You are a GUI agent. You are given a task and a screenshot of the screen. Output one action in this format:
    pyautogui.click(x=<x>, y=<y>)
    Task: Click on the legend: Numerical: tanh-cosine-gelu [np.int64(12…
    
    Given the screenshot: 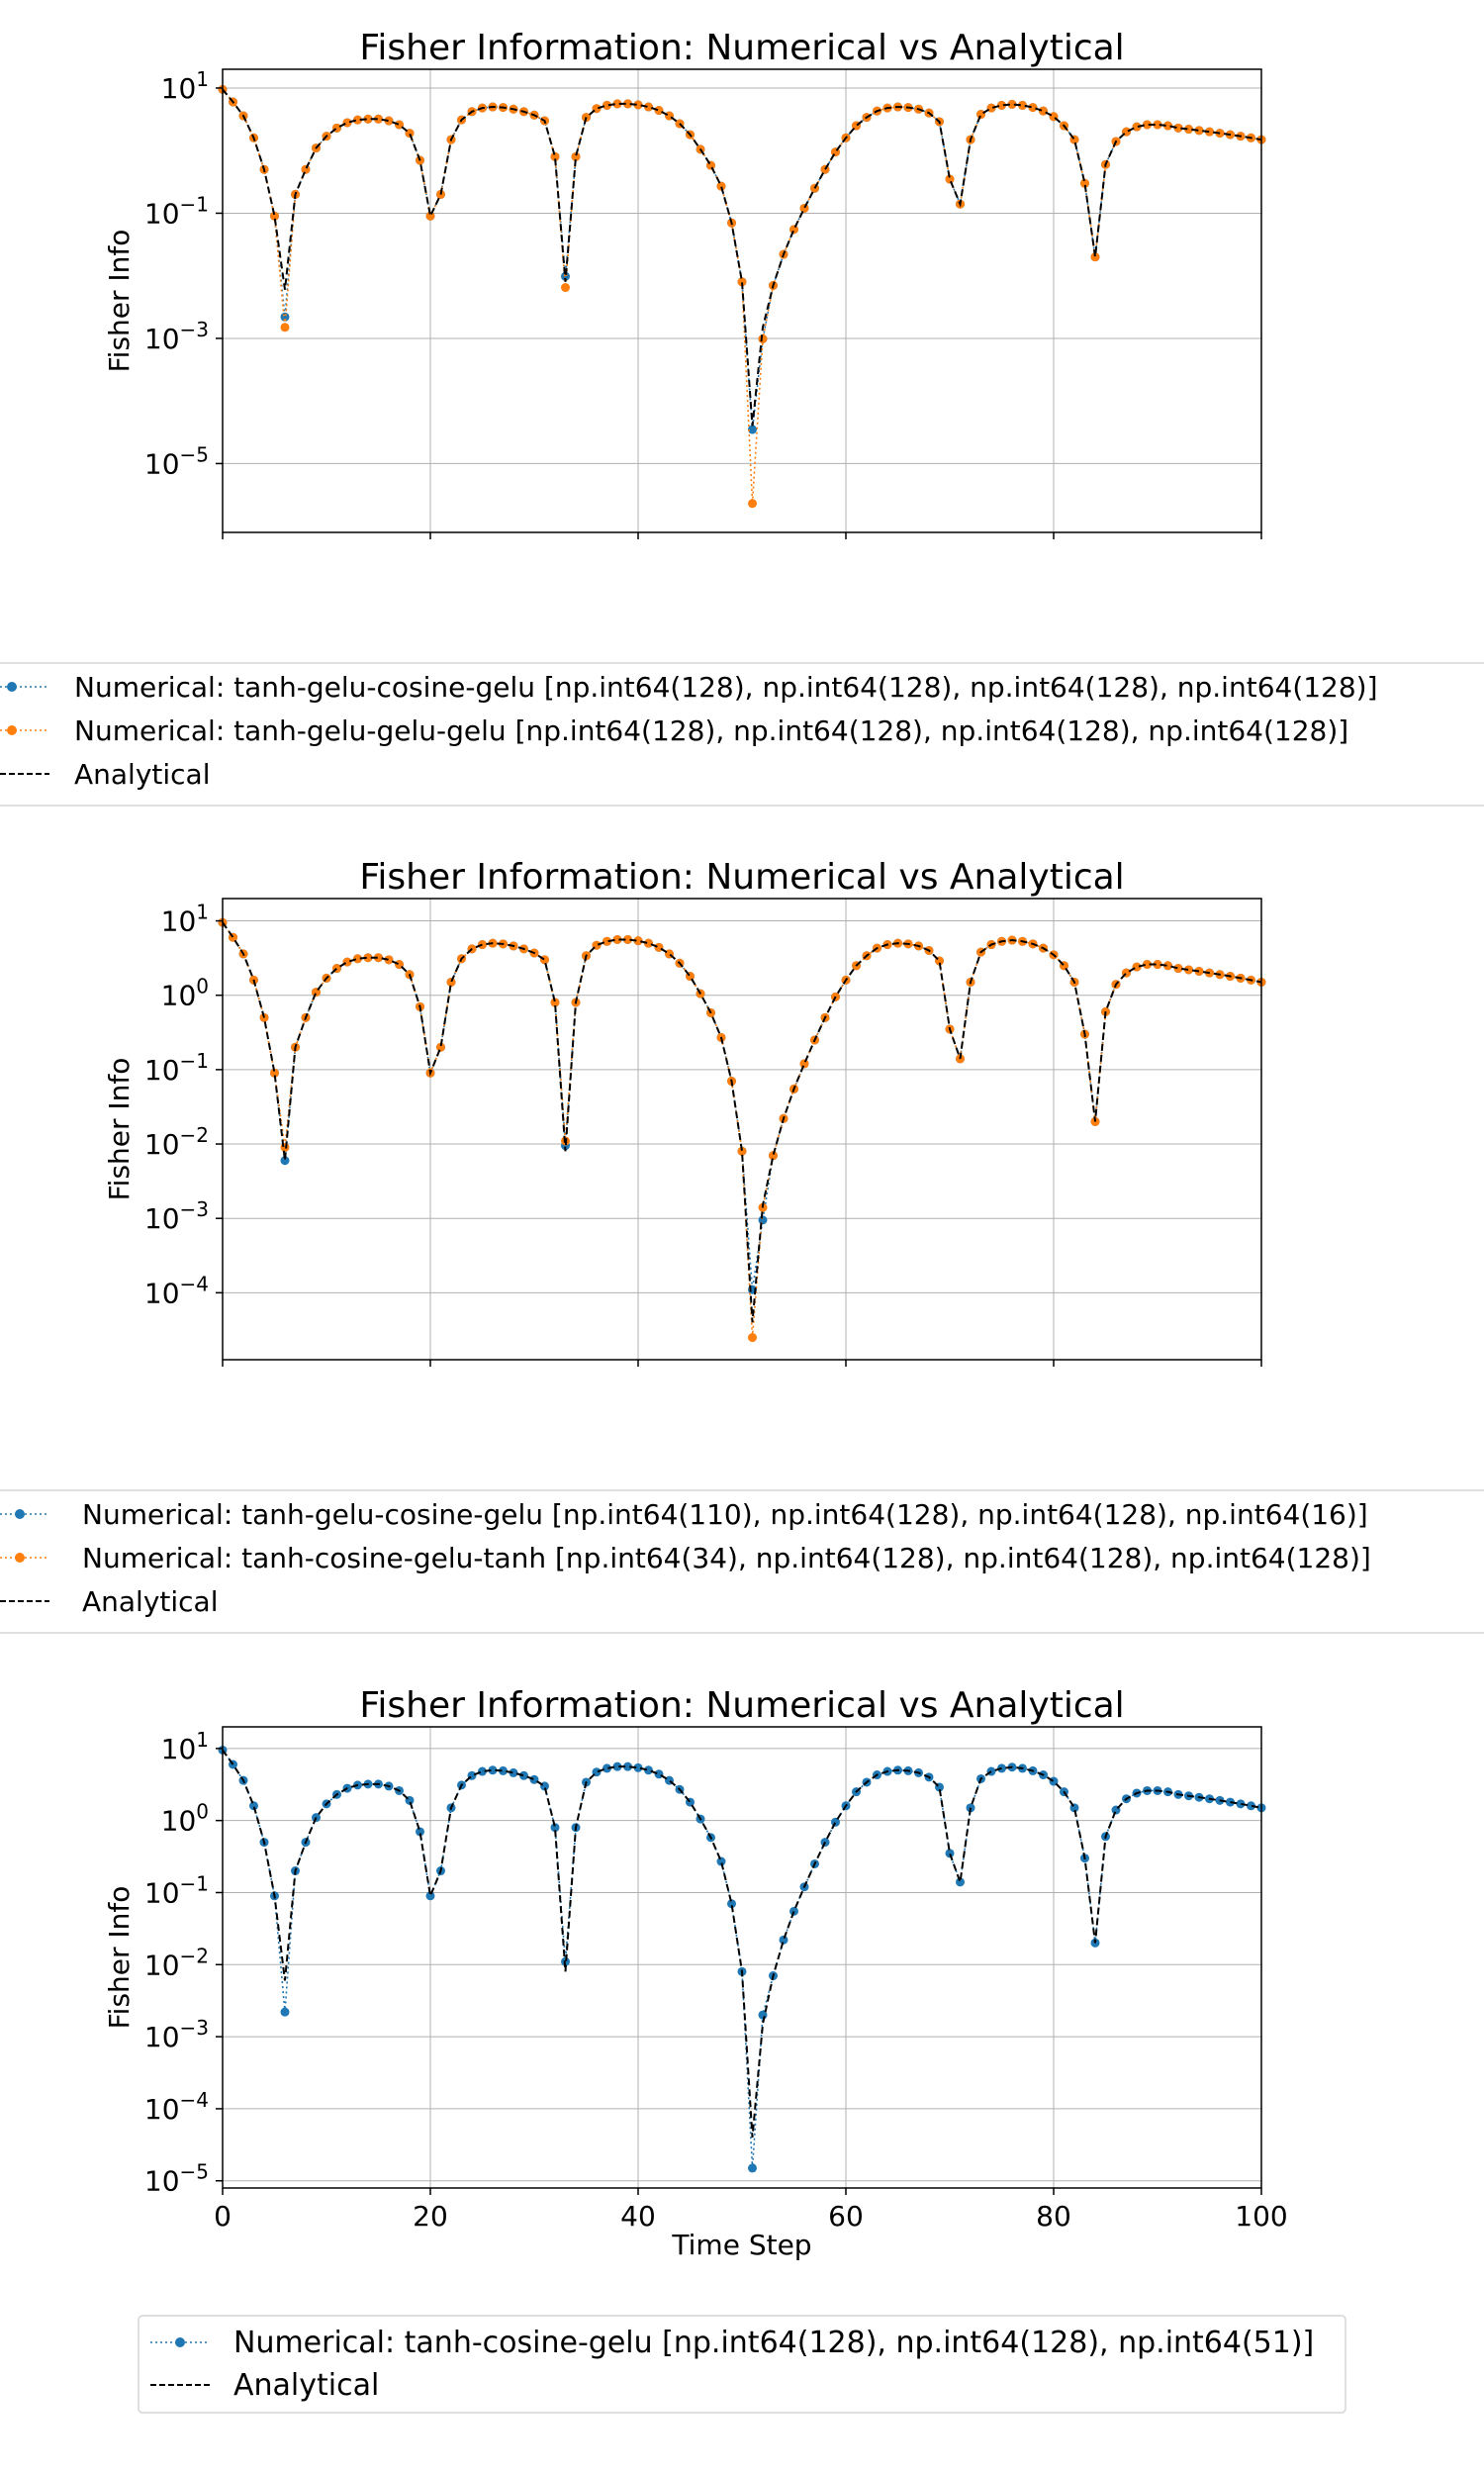 What is the action you would take?
    pyautogui.click(x=742, y=2365)
    